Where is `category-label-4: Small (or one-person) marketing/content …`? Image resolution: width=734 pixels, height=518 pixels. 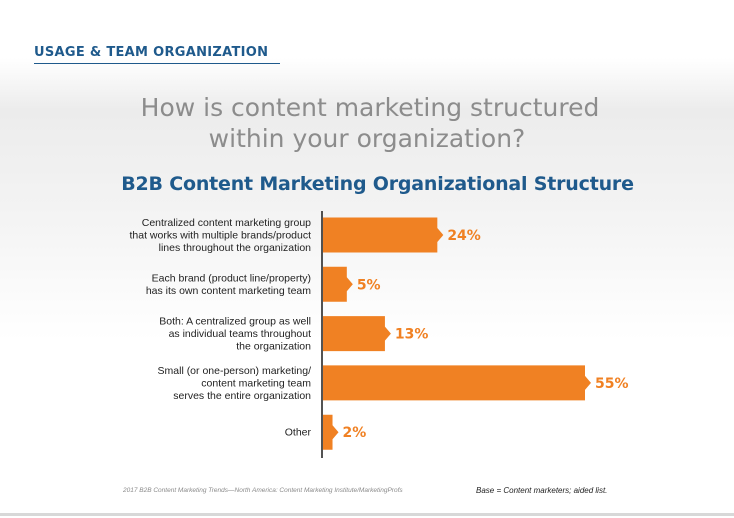 category-label-4: Small (or one-person) marketing/content … is located at coordinates (235, 383).